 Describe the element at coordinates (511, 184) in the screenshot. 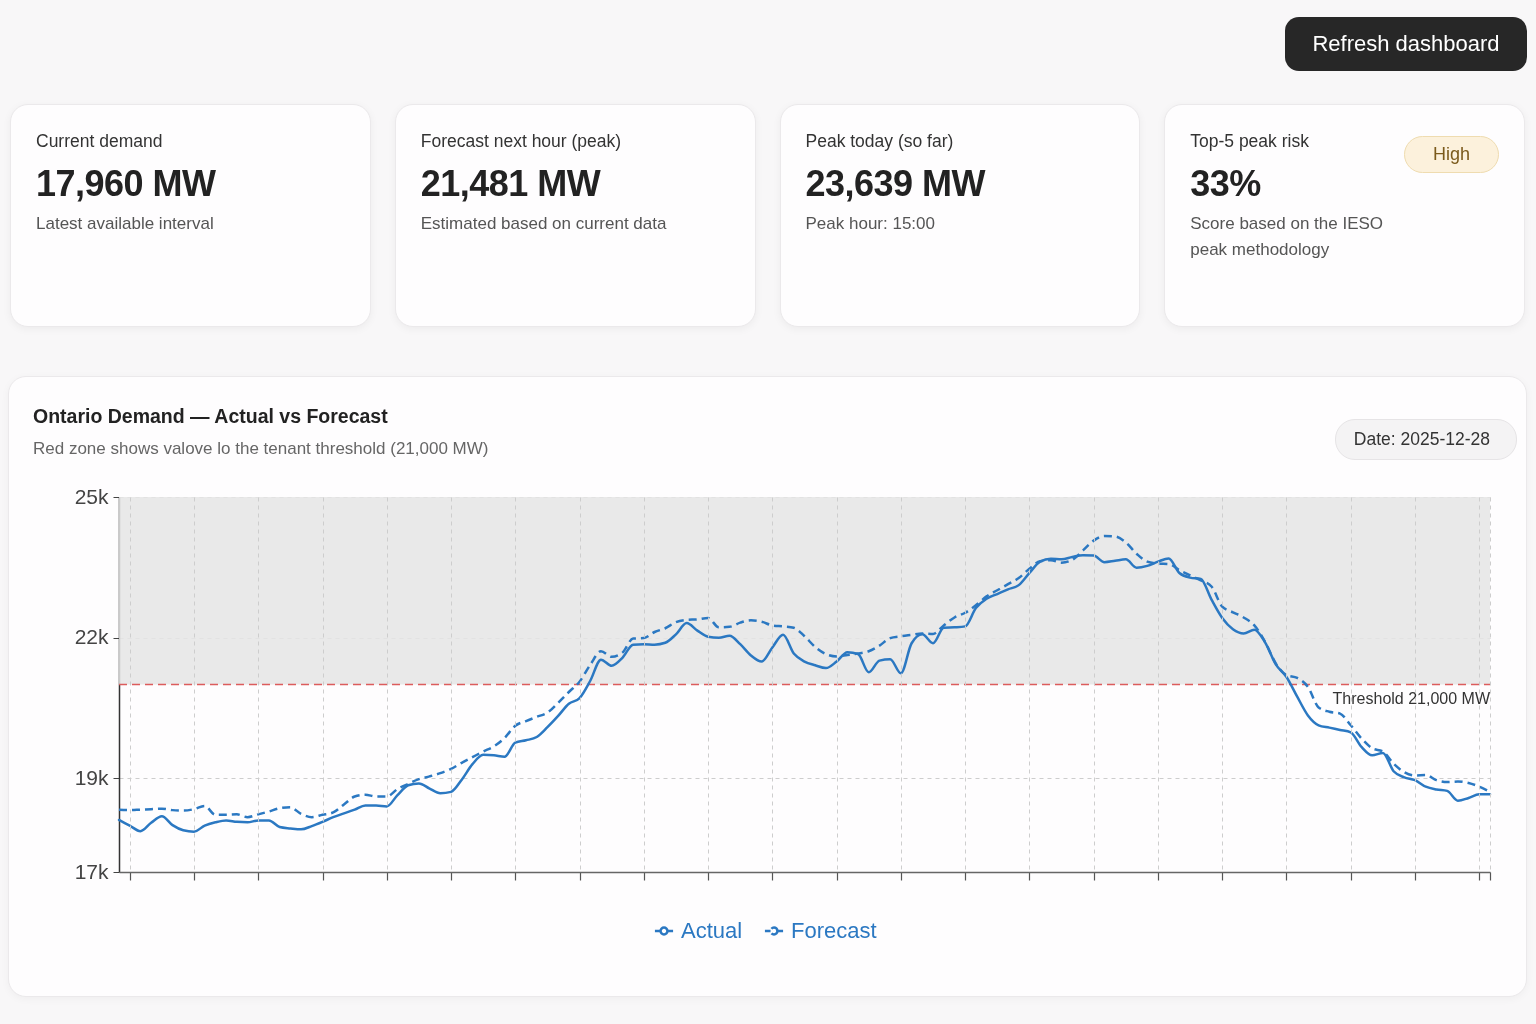

I see `text: 21,481 MW` at that location.